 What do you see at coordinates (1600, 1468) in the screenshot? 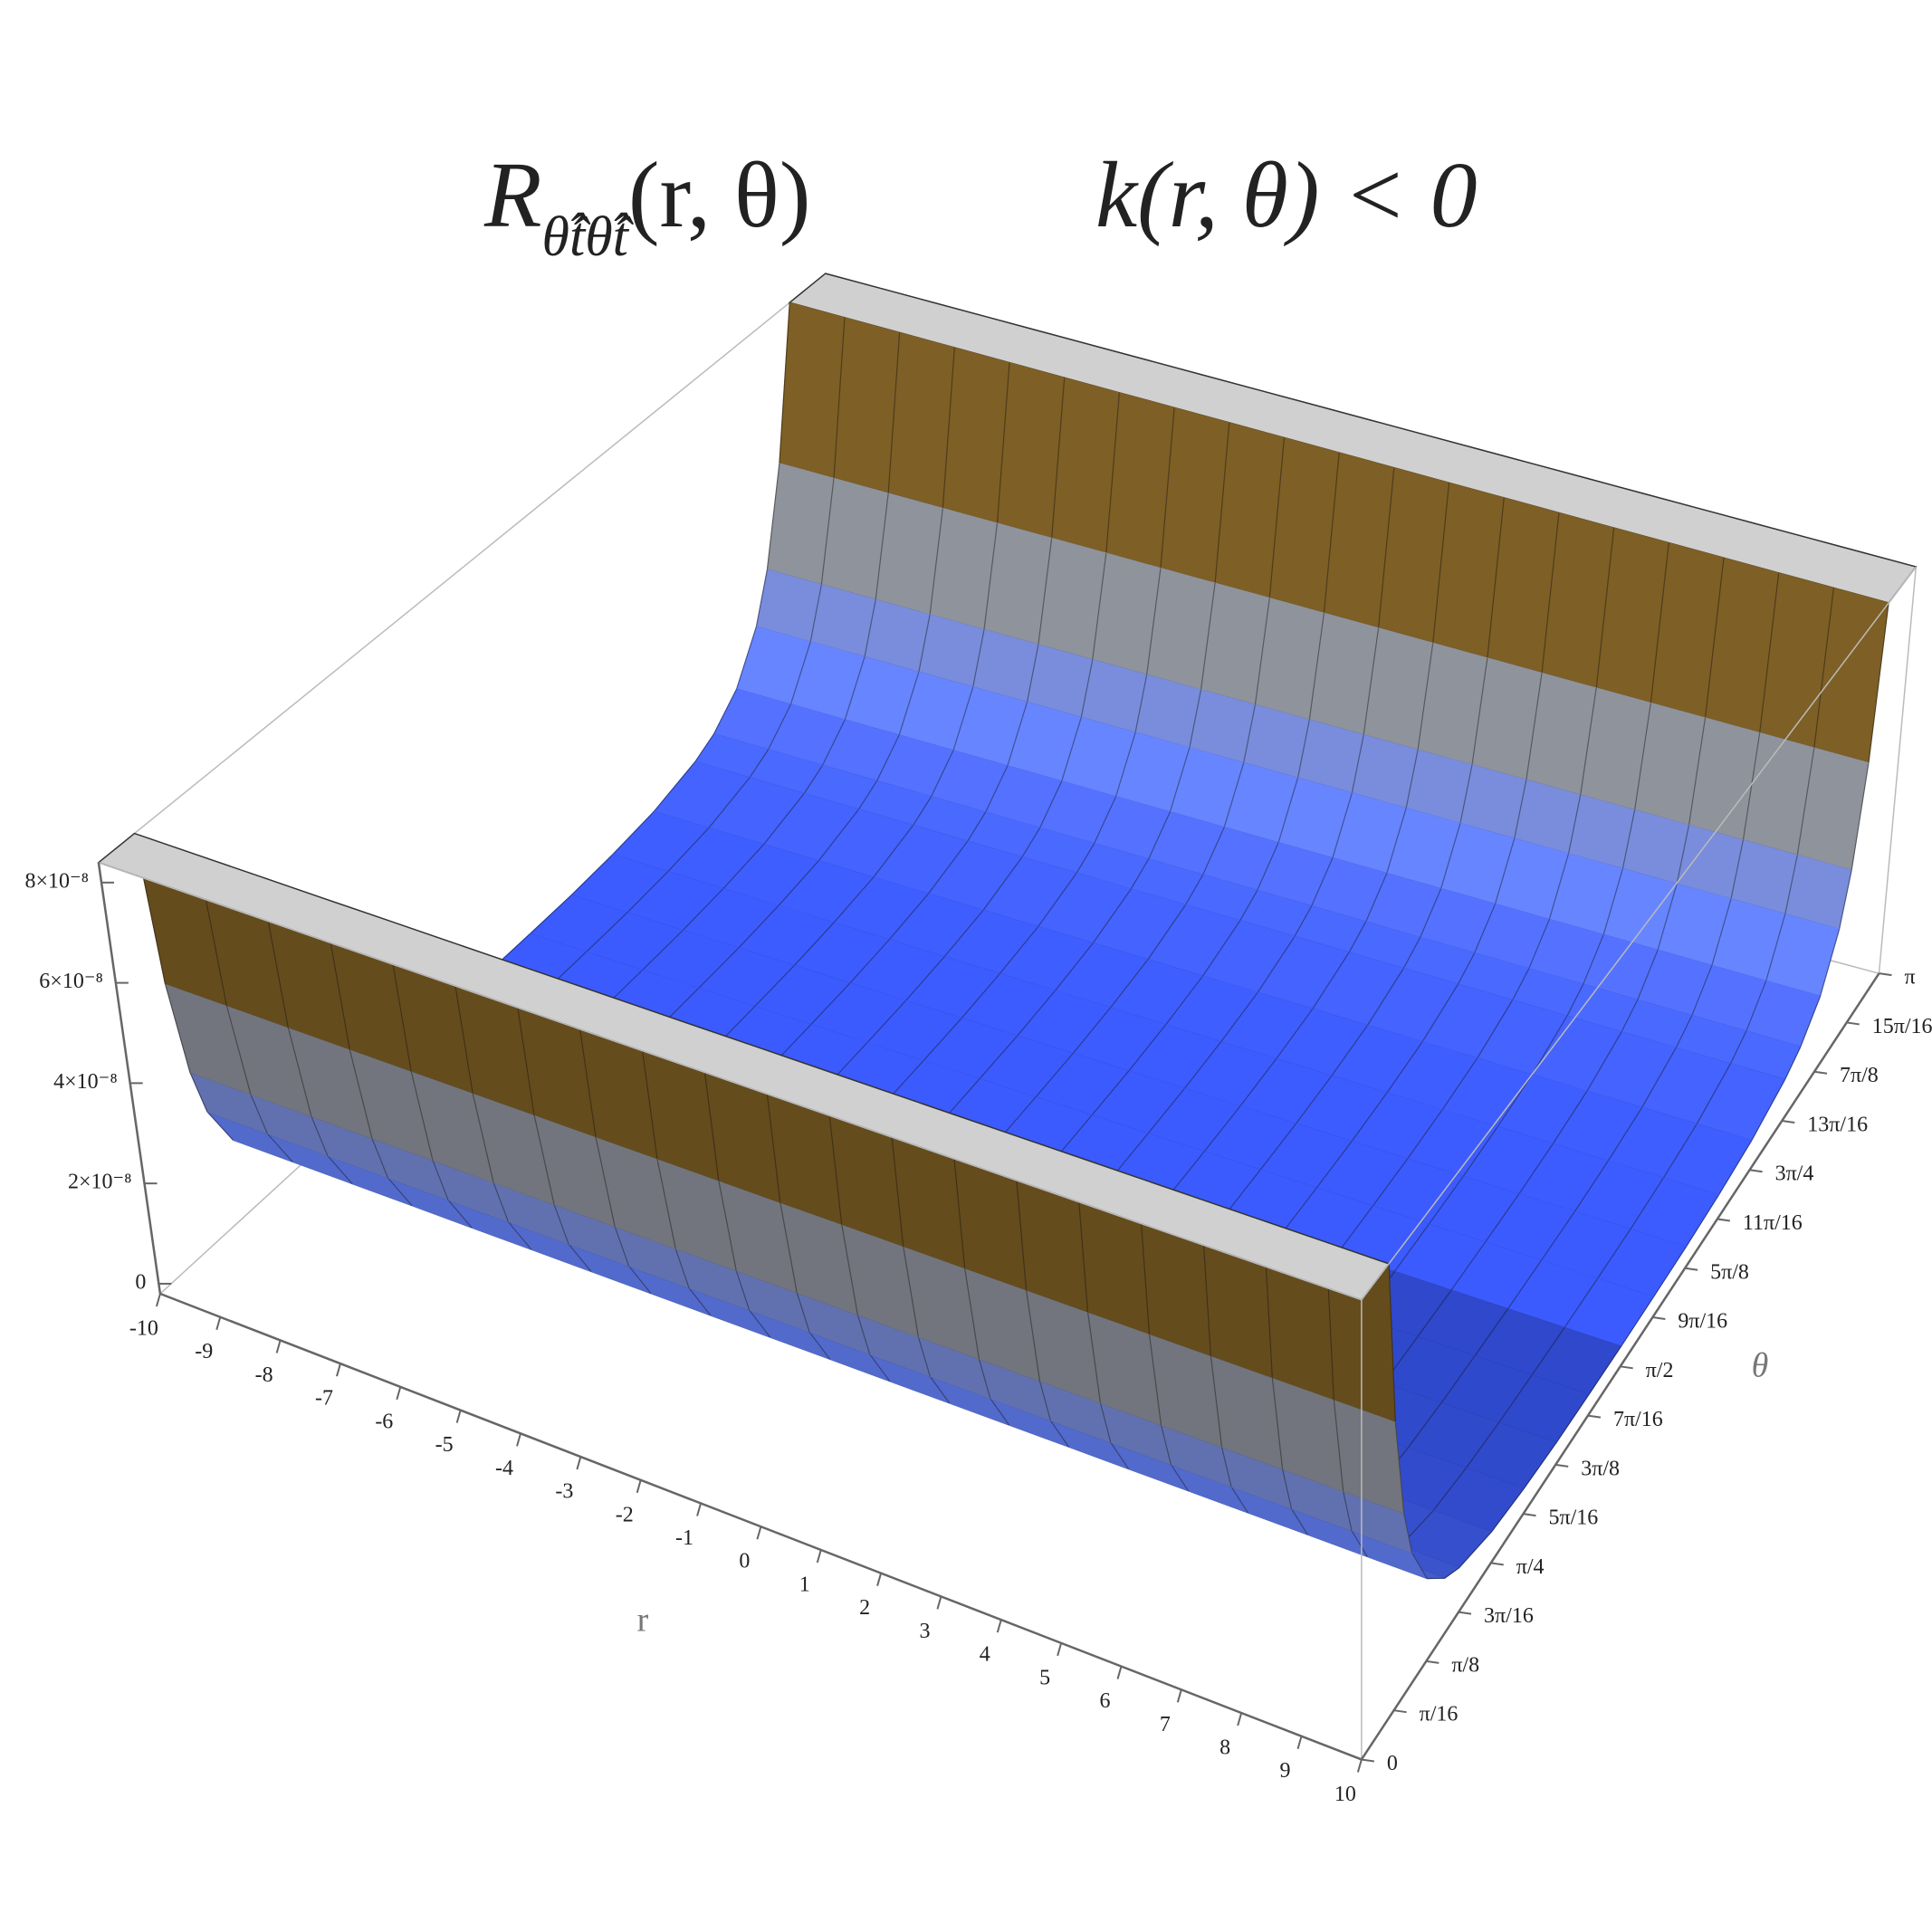
I see `y-tick-label: 3π/8` at bounding box center [1600, 1468].